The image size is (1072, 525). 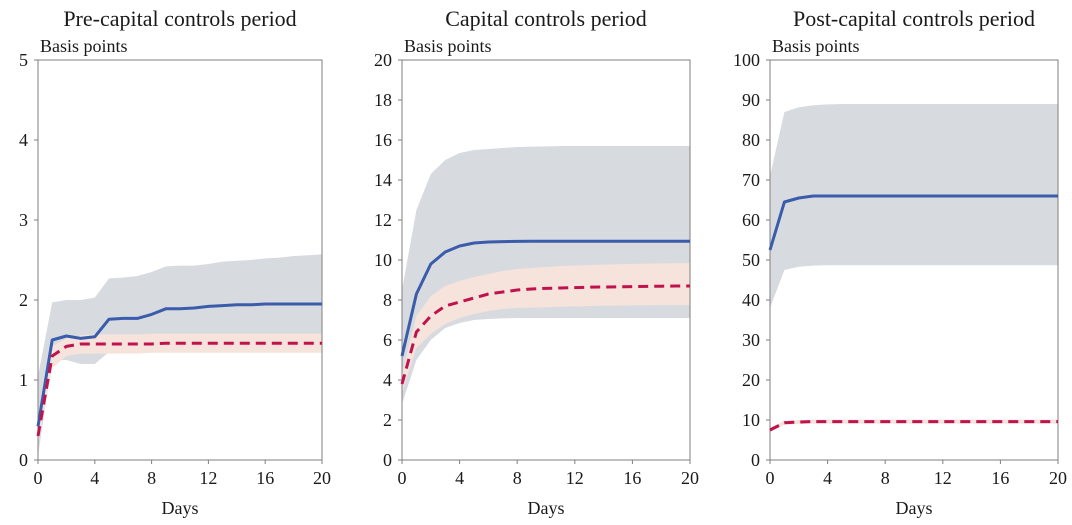 What do you see at coordinates (383, 140) in the screenshot?
I see `y-tick-label: 16` at bounding box center [383, 140].